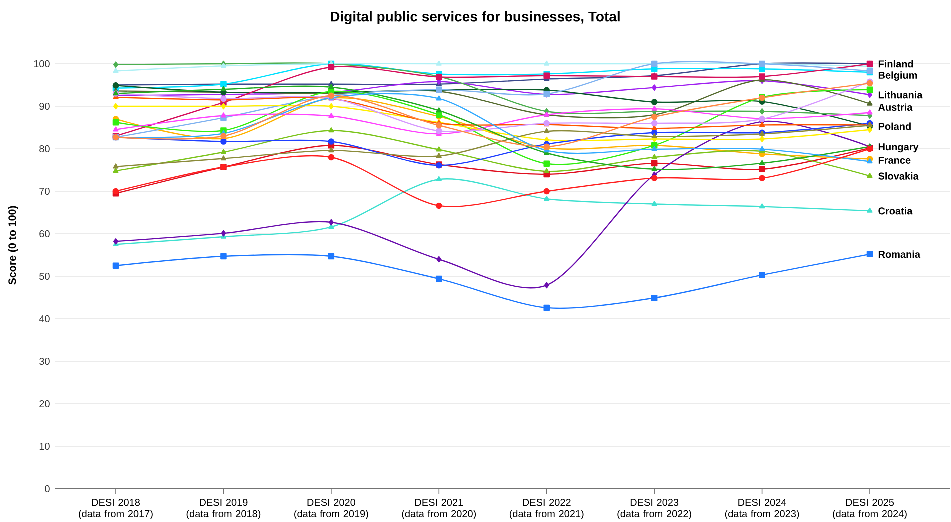  Describe the element at coordinates (45, 404) in the screenshot. I see `y-tick-label: 20` at that location.